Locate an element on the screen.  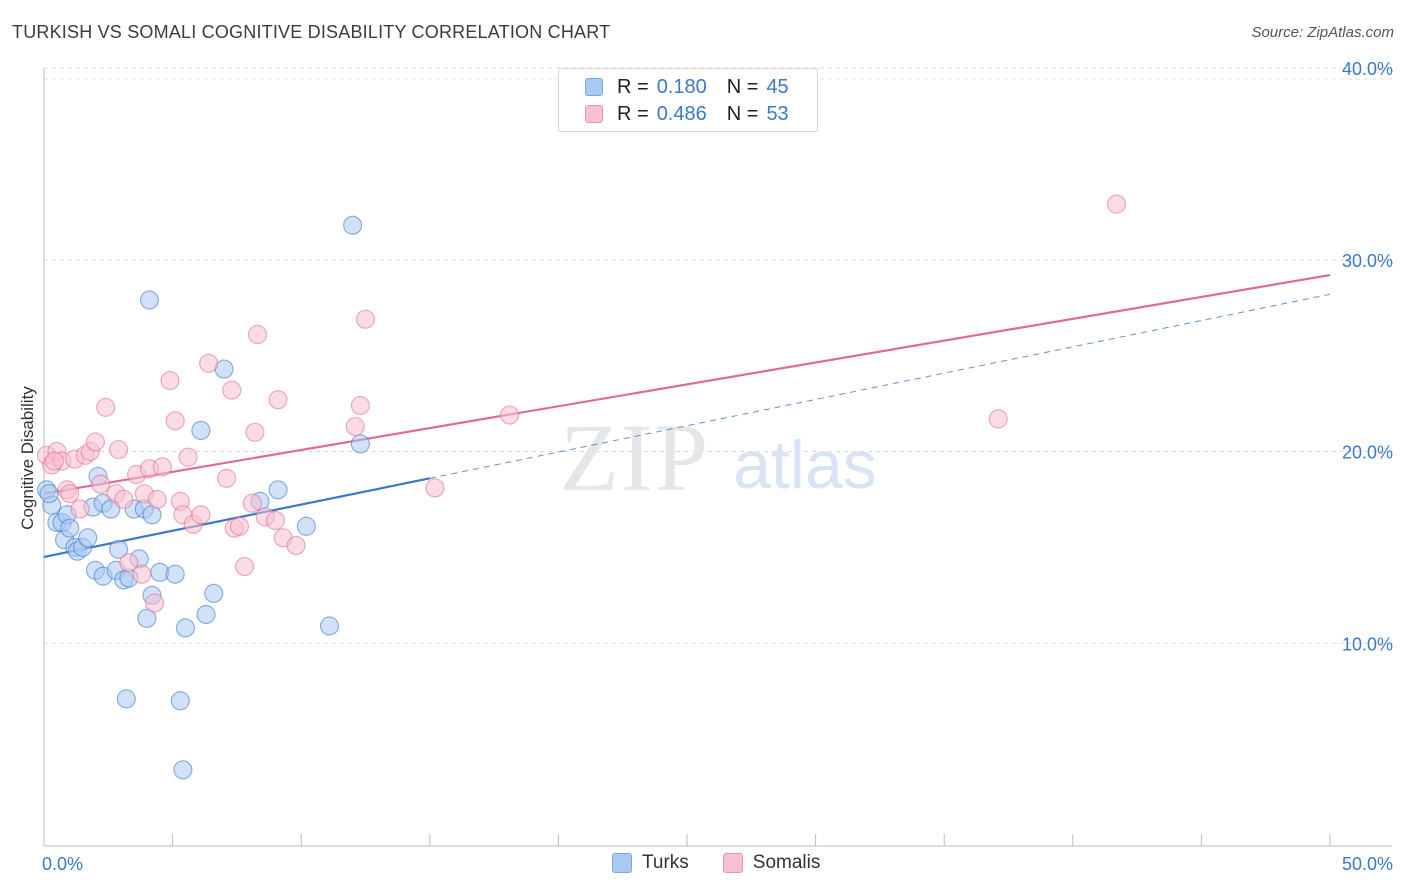
legend-row-somalis: R = 0.486 N = 53 is located at coordinates (687, 114).